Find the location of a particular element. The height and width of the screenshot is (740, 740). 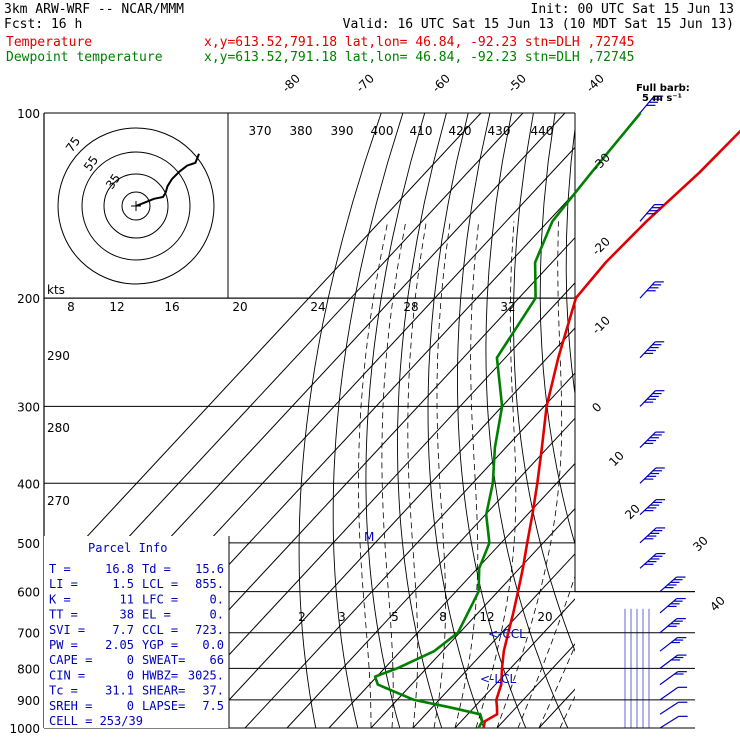

theta-label-400: 400 is located at coordinates (382, 131).